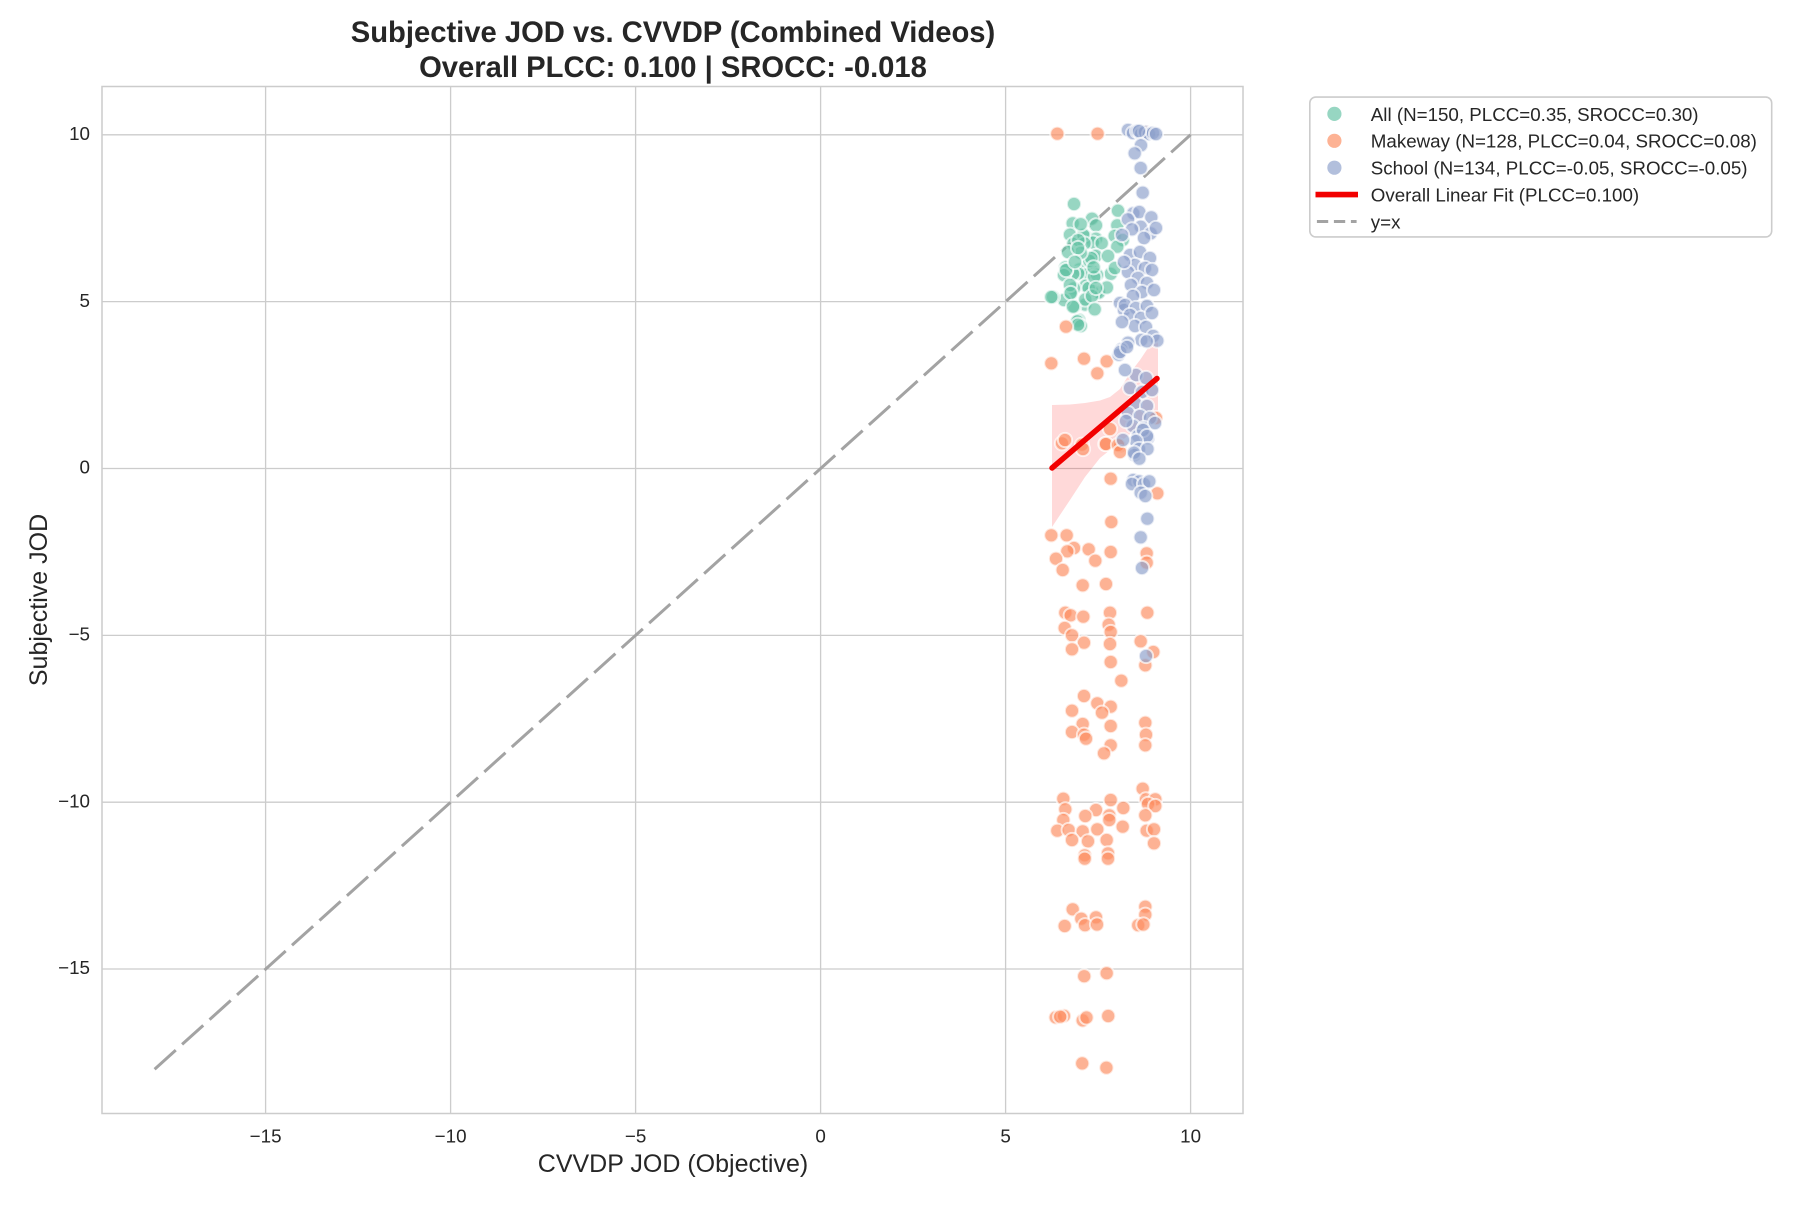 The width and height of the screenshot is (1800, 1205). I want to click on svg-text: y=x, so click(1386, 221).